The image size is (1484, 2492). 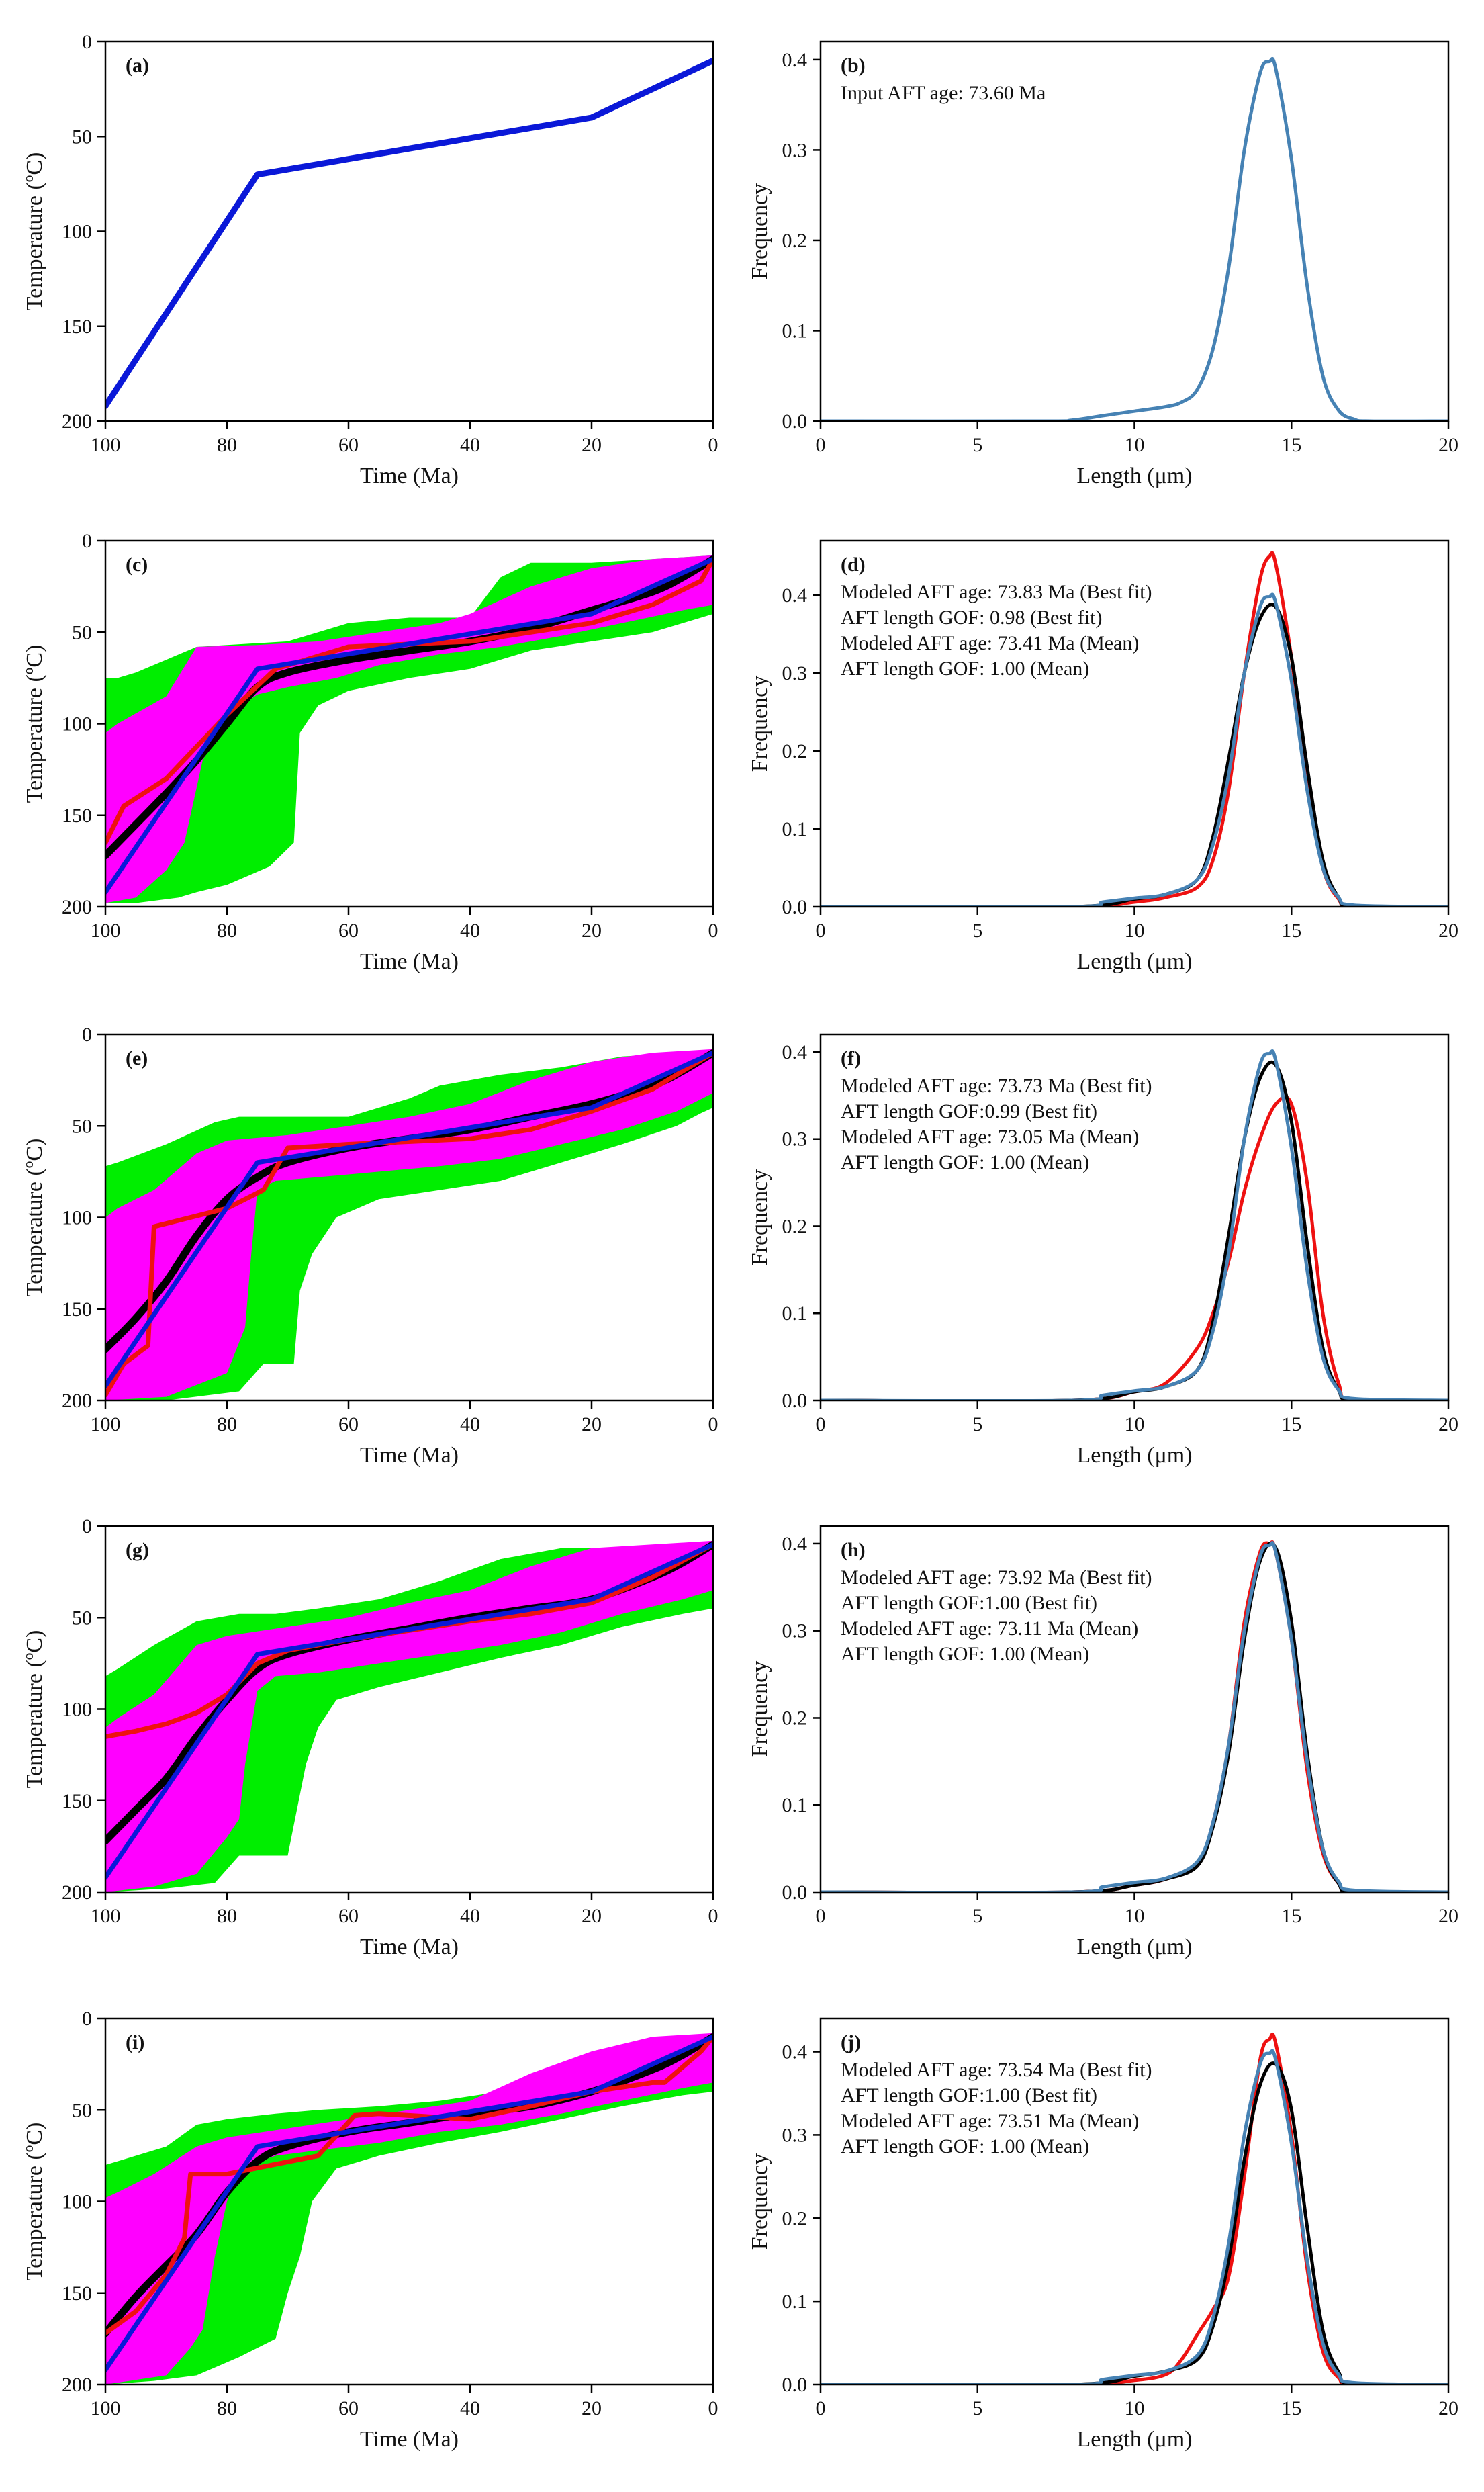 What do you see at coordinates (969, 1111) in the screenshot?
I see `annotation-line: AFT length GOF:0.99 (Best fit)` at bounding box center [969, 1111].